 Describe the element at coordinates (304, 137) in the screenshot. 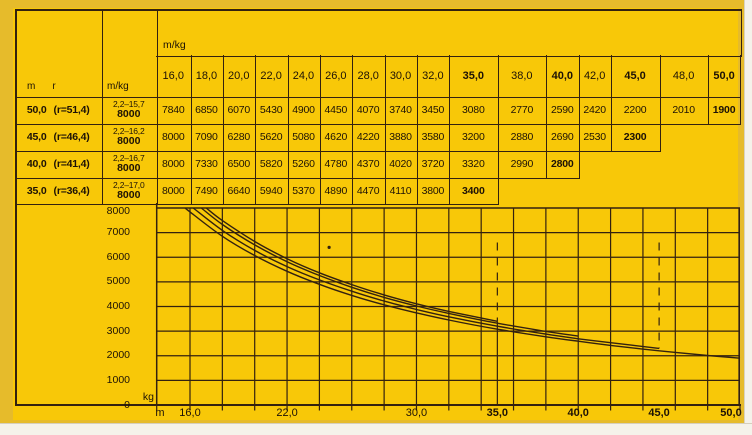

I see `capacity-cell: 5080` at that location.